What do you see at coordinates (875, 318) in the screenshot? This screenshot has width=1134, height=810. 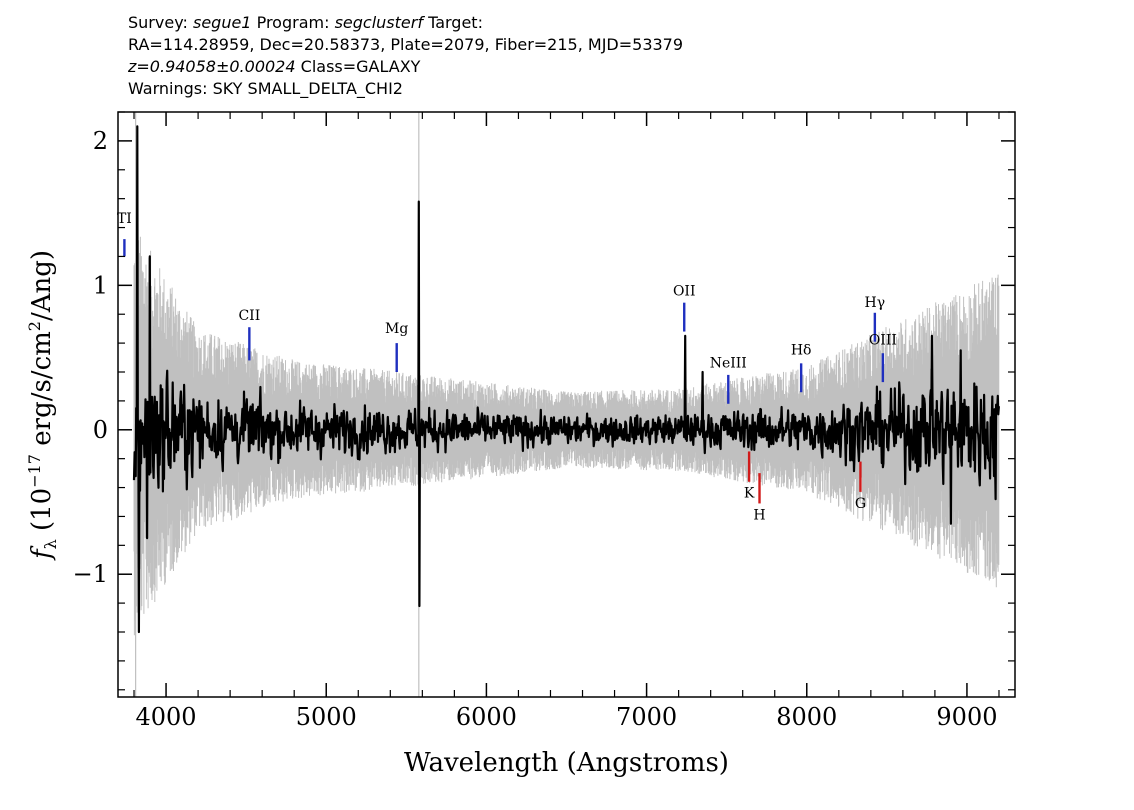 I see `marker-hgamma: Hγ` at bounding box center [875, 318].